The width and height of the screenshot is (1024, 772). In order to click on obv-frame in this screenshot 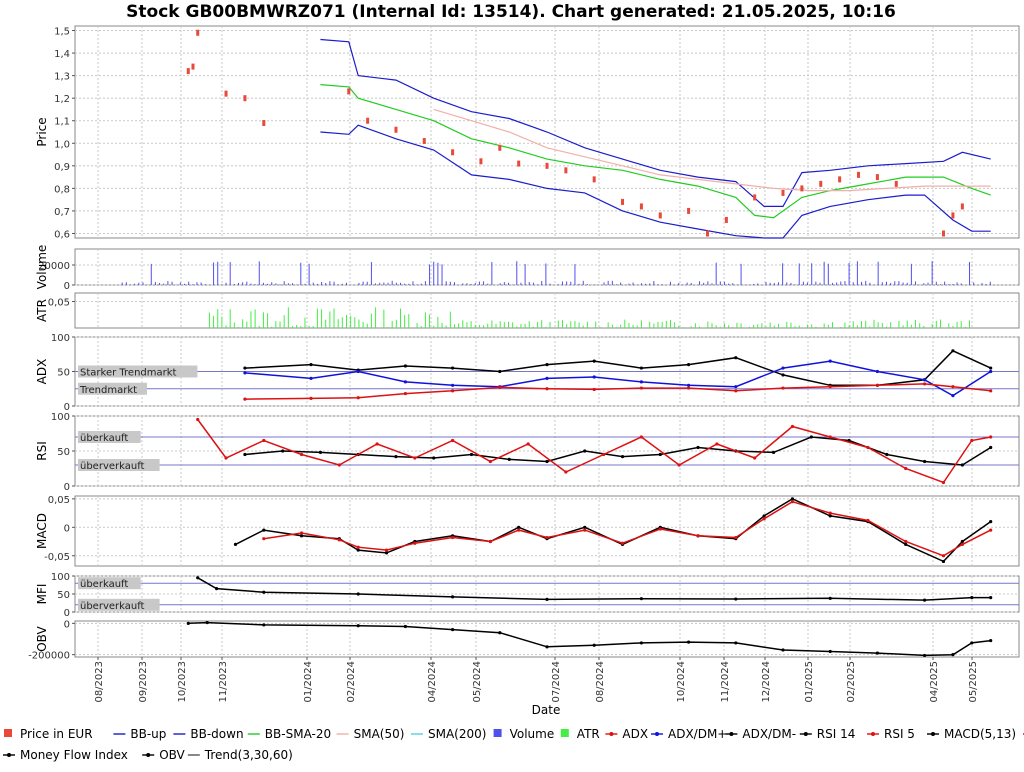, I will do `click(547, 639)`.